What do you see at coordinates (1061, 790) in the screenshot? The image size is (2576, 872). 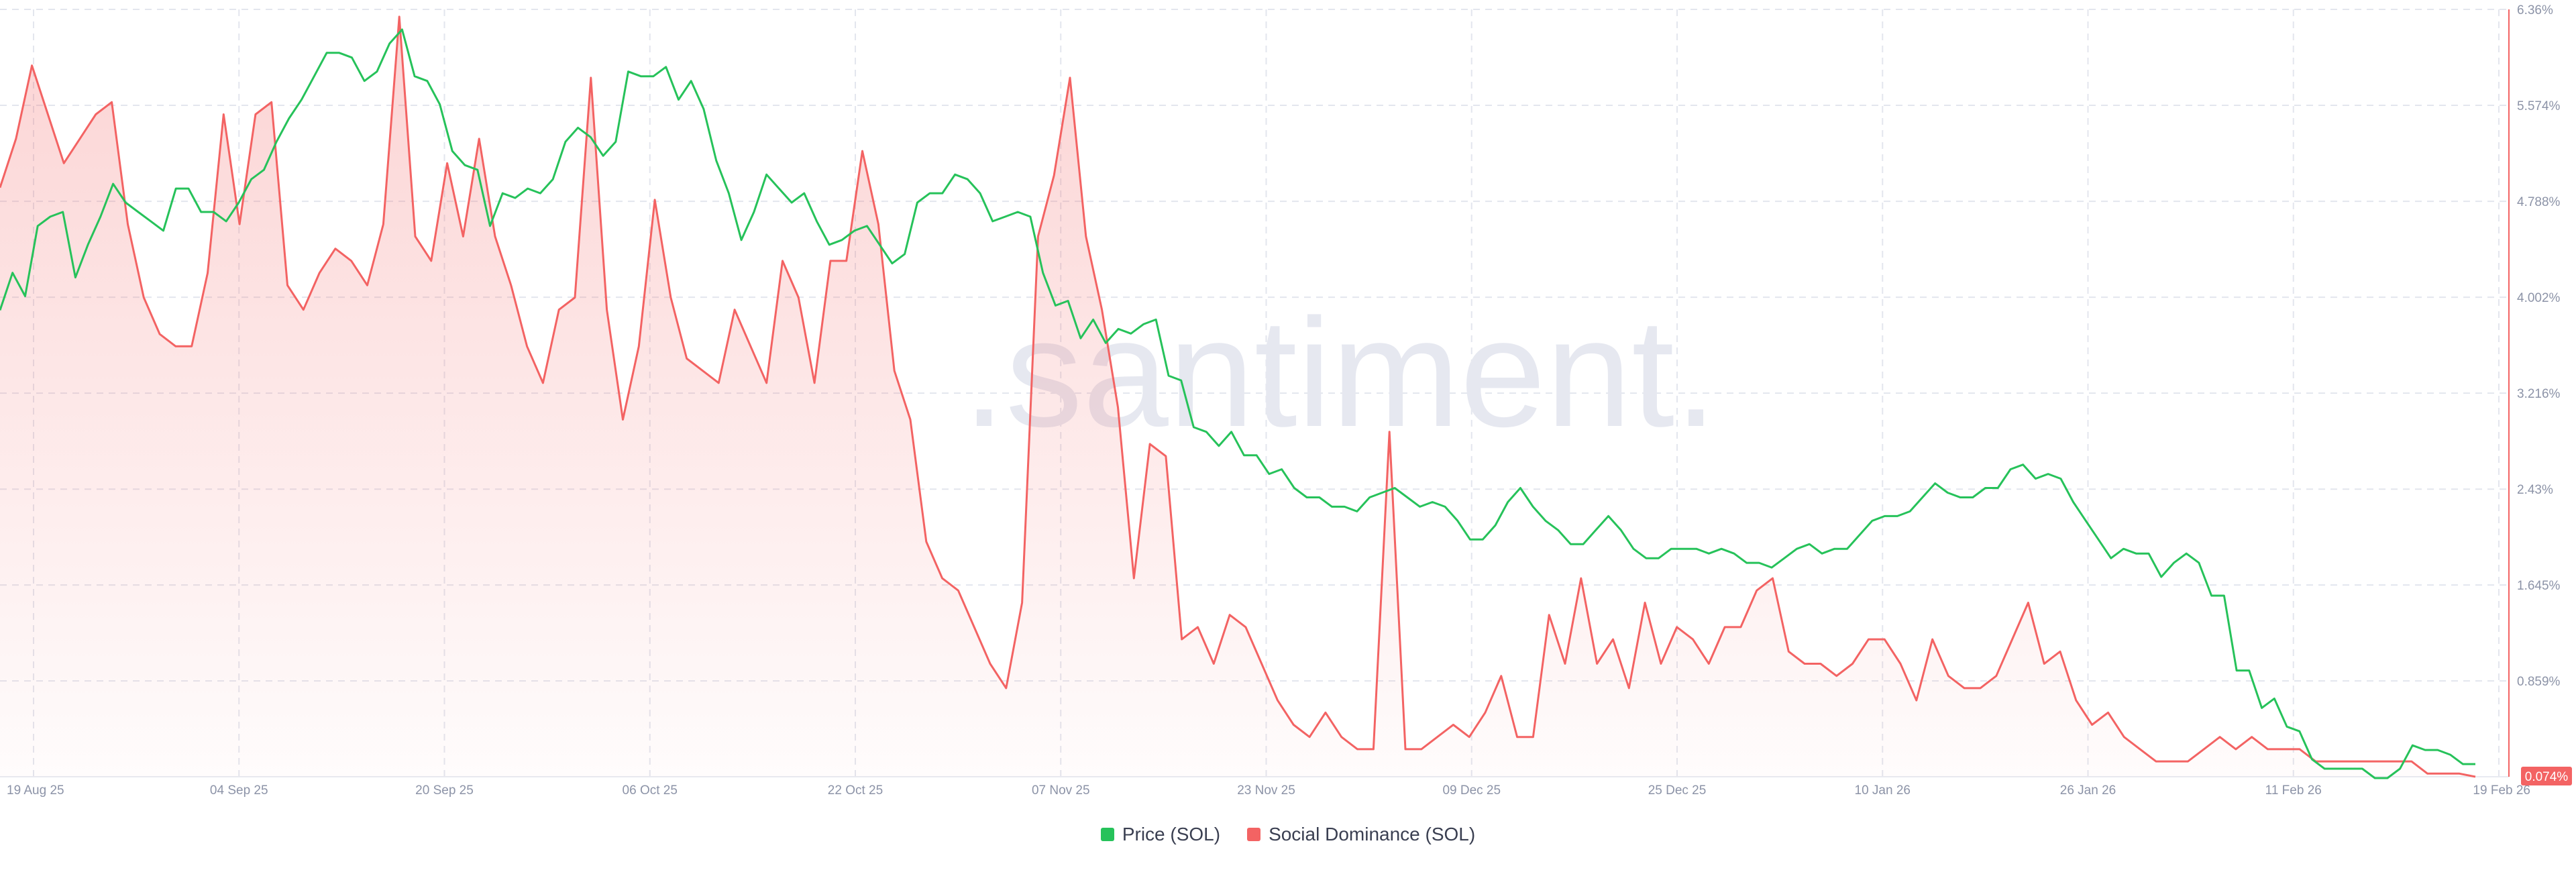 I see `x-tick-label: 07 Nov 25` at bounding box center [1061, 790].